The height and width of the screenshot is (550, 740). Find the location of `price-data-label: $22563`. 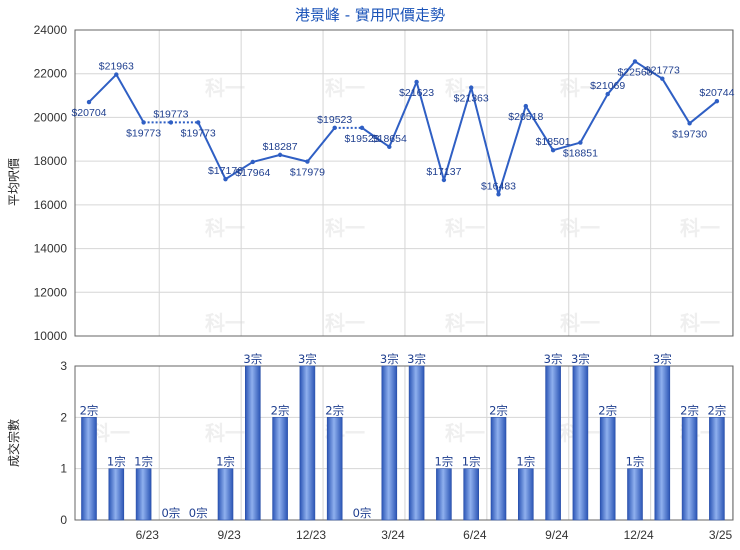

price-data-label: $22563 is located at coordinates (634, 72).